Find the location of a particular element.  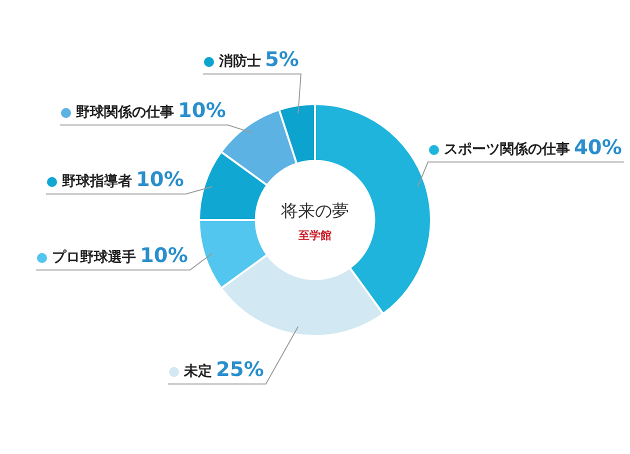

legend-label: 野球関係の仕事 is located at coordinates (125, 112).